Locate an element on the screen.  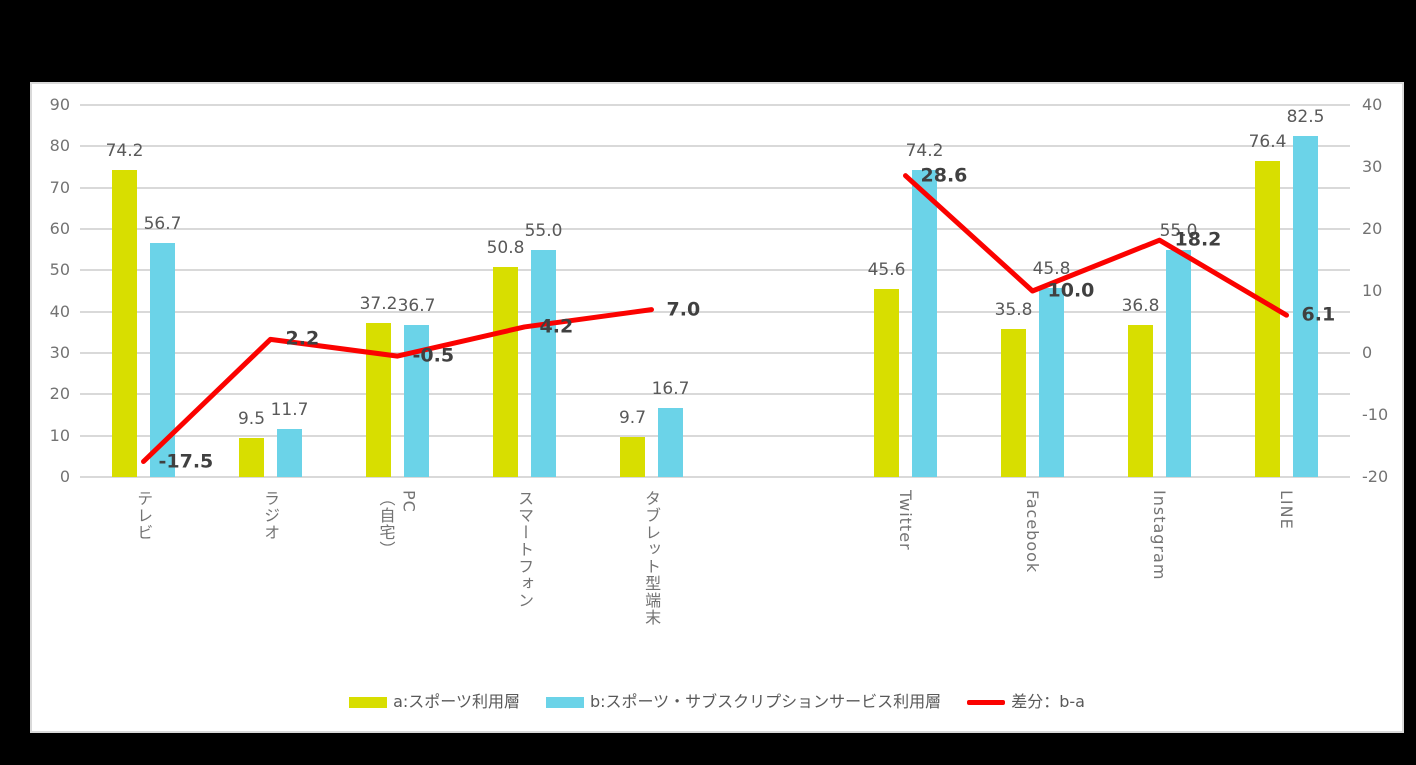
left-axis-tick-label: 90 is located at coordinates (59, 104).